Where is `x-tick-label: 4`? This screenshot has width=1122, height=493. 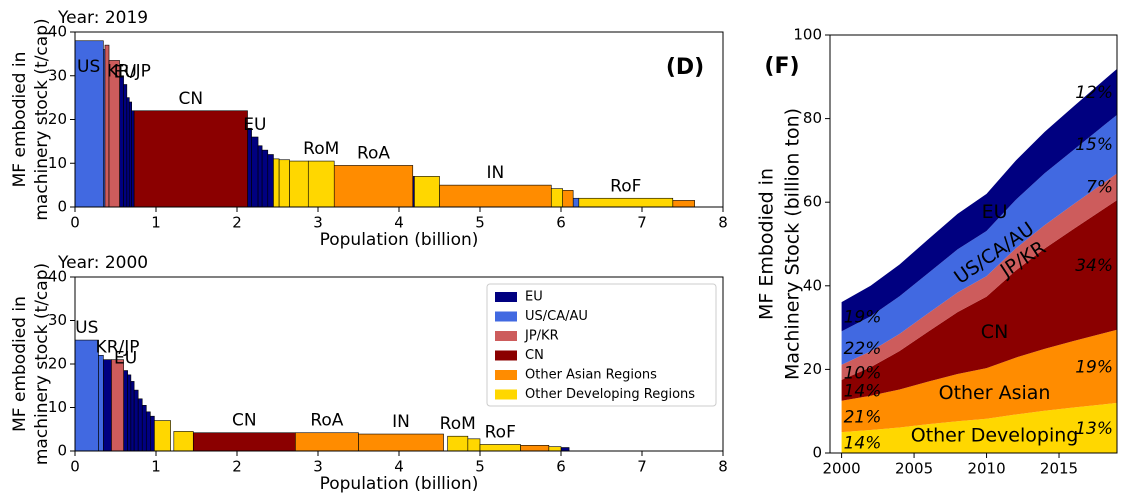 x-tick-label: 4 is located at coordinates (399, 467).